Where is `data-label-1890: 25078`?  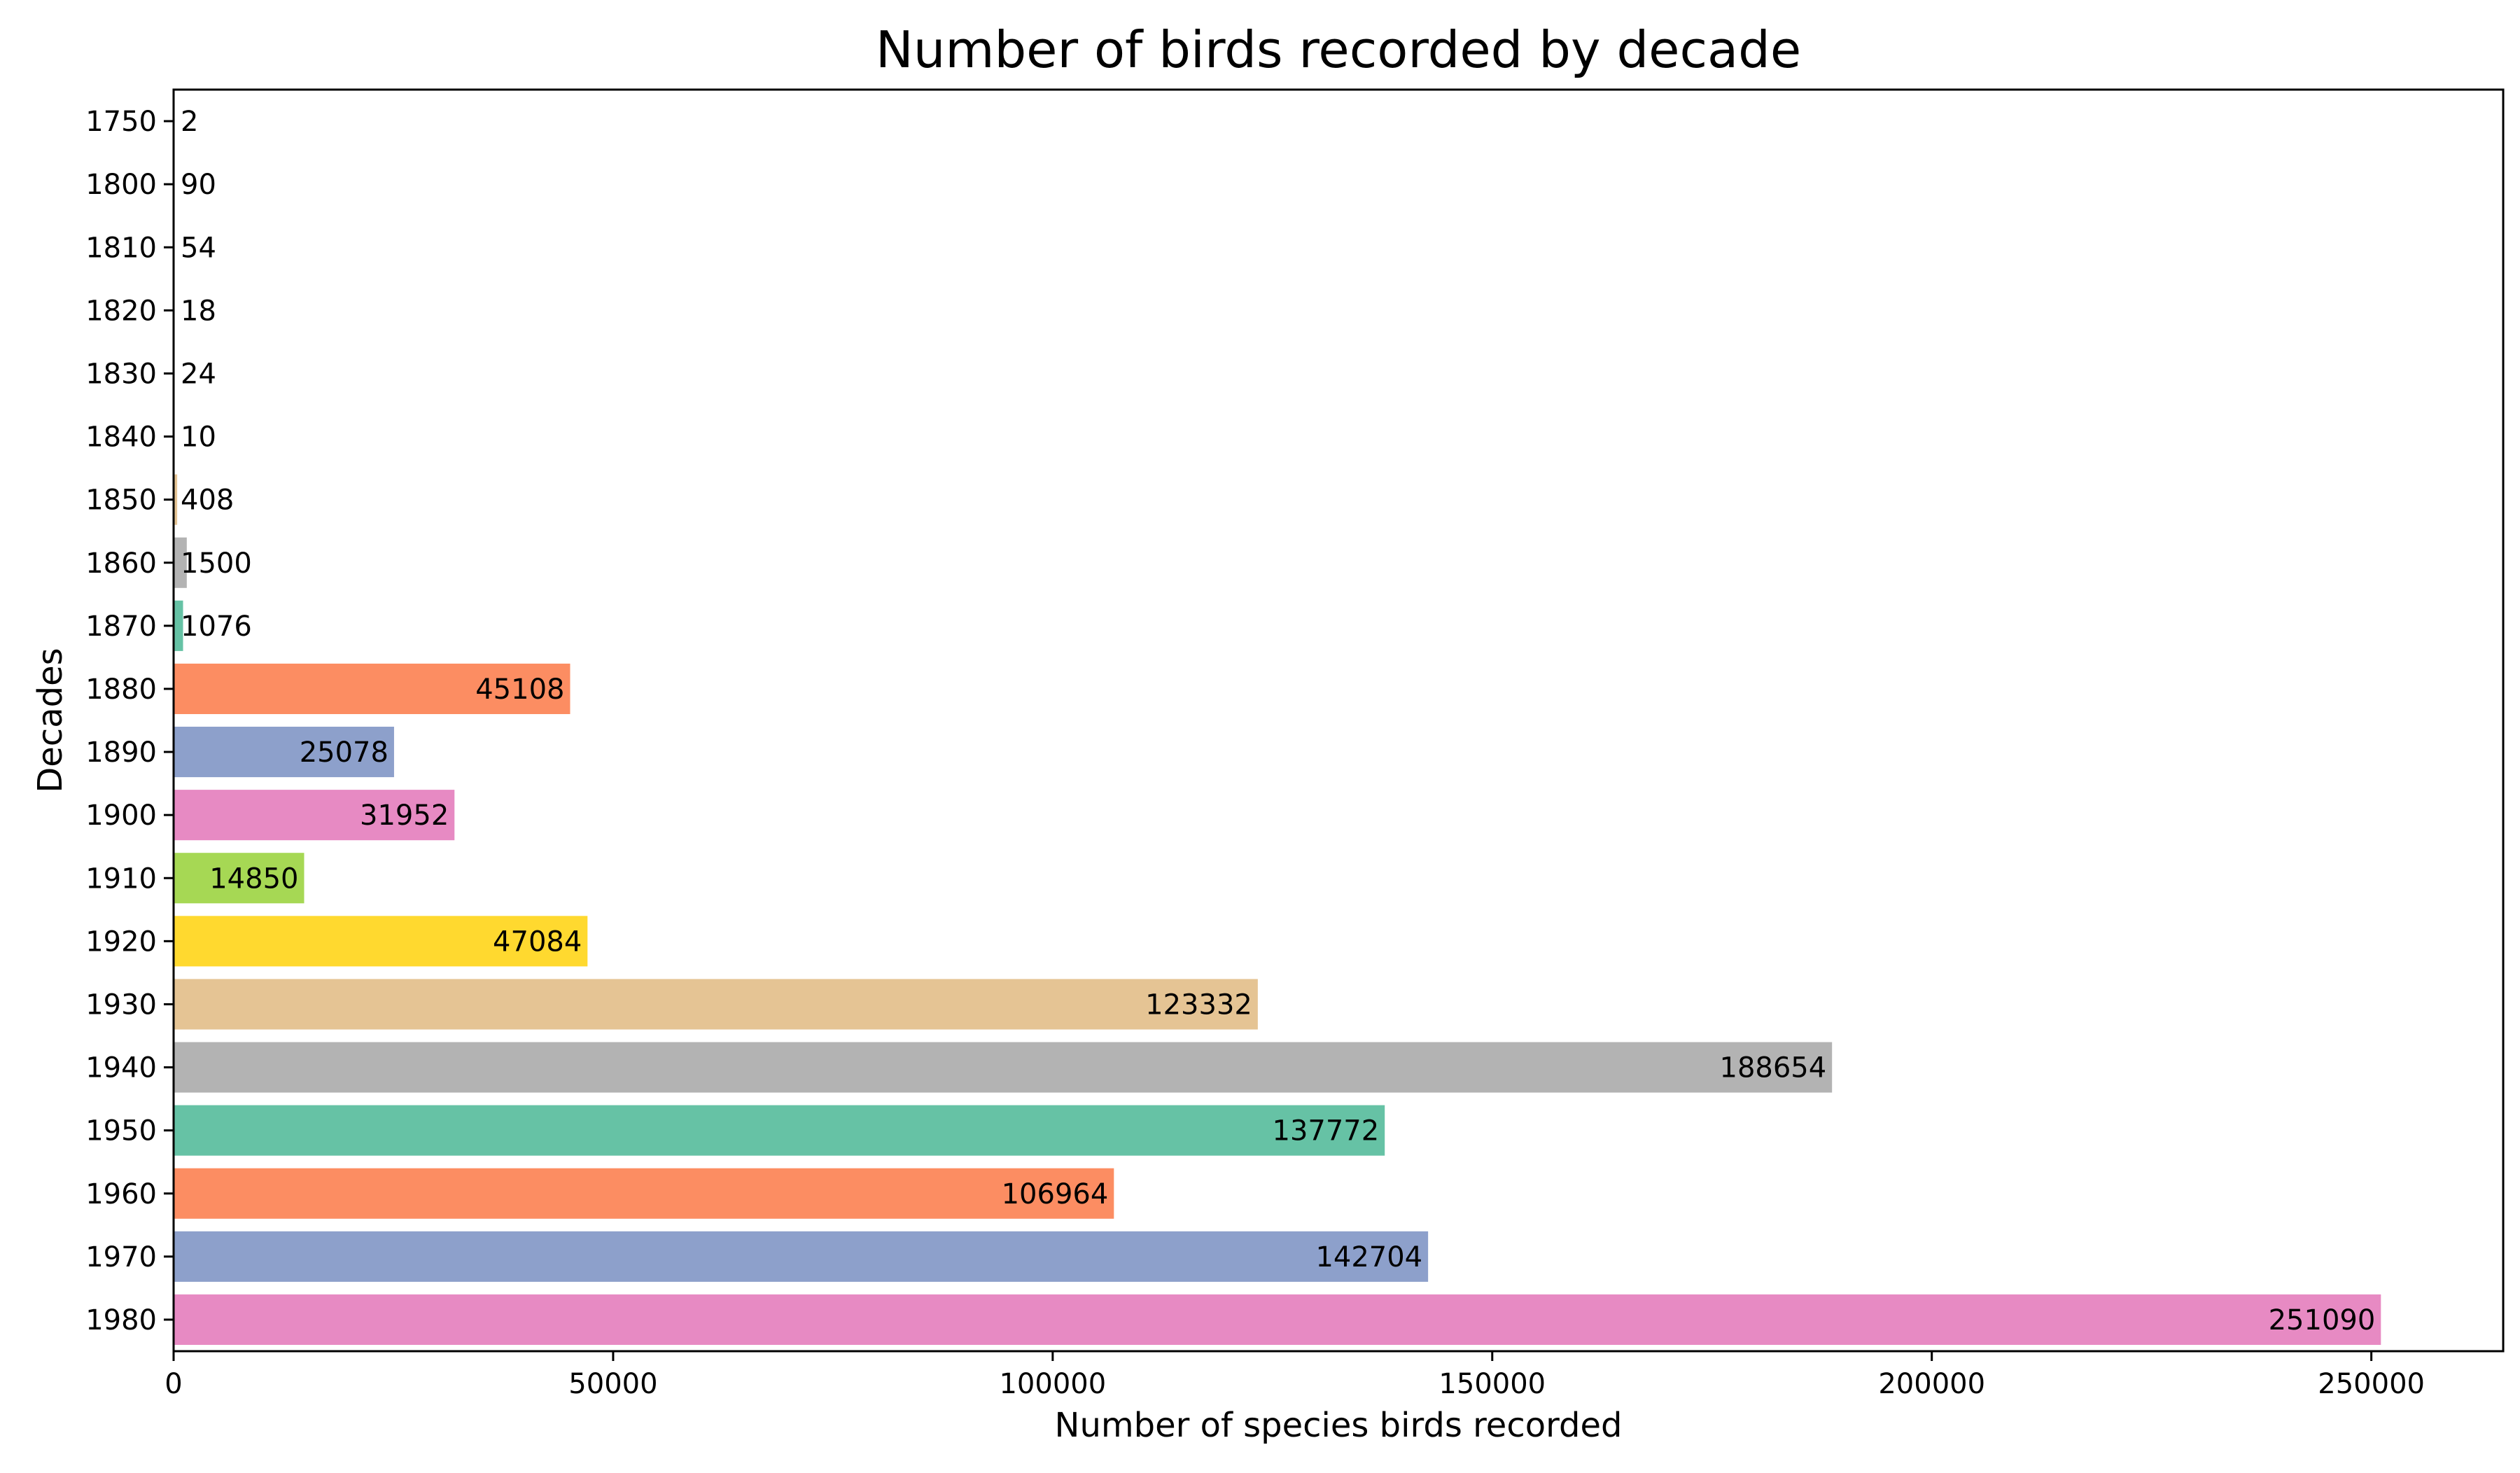 data-label-1890: 25078 is located at coordinates (344, 752).